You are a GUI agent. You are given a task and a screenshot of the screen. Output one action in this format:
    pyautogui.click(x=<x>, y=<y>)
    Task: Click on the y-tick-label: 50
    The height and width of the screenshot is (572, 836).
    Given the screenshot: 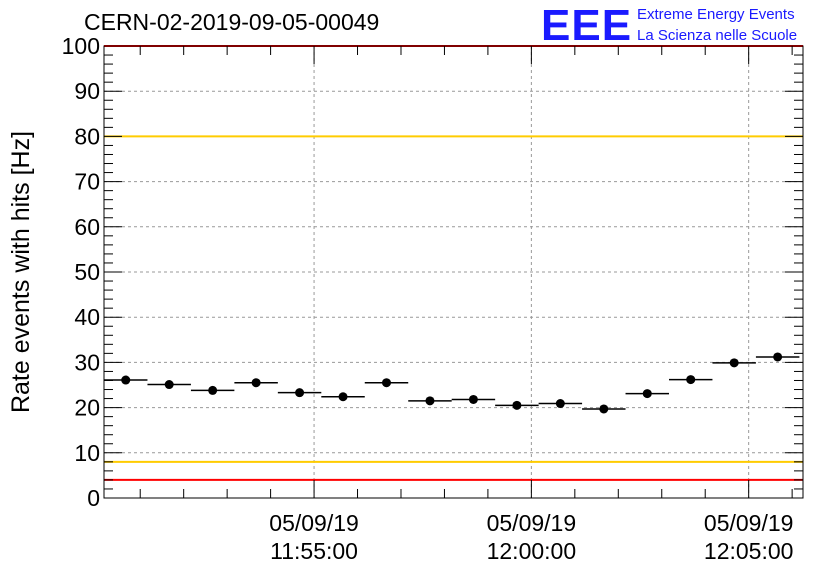 What is the action you would take?
    pyautogui.click(x=87, y=272)
    